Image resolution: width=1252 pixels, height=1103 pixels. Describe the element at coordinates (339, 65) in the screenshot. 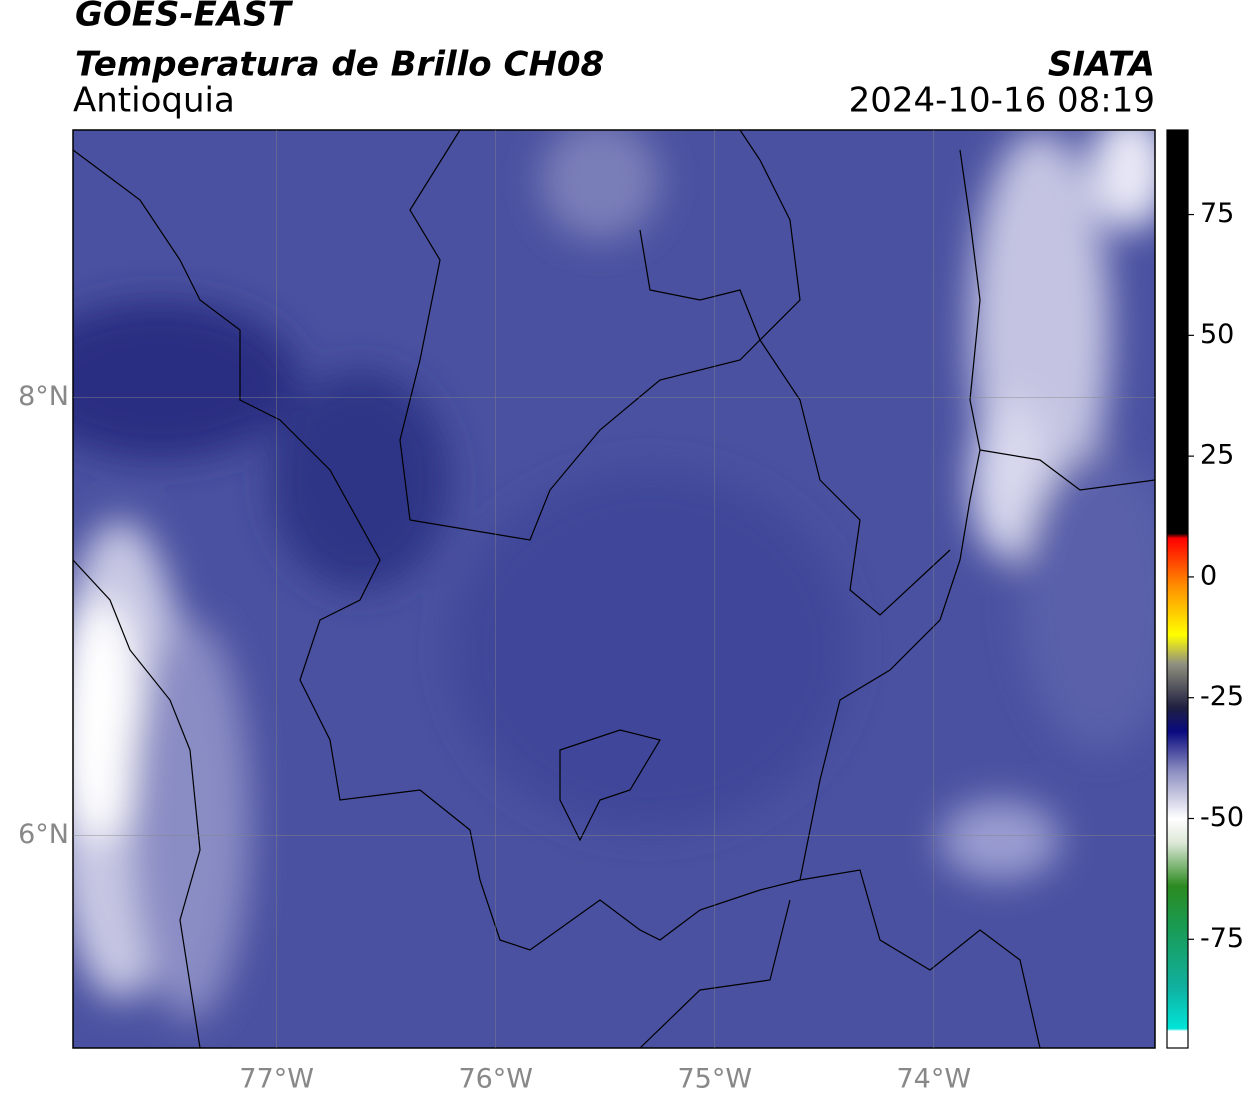

I see `product-title: Temperatura de Brillo CH08` at that location.